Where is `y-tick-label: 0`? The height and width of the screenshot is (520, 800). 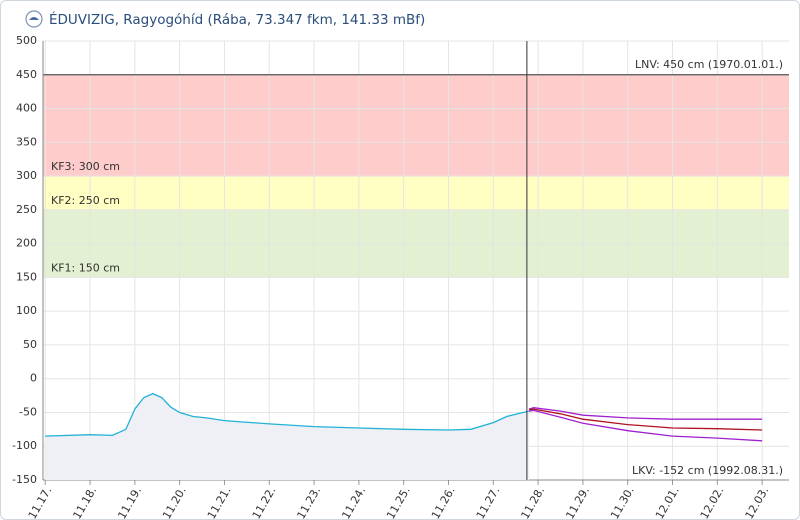
y-tick-label: 0 is located at coordinates (33, 378).